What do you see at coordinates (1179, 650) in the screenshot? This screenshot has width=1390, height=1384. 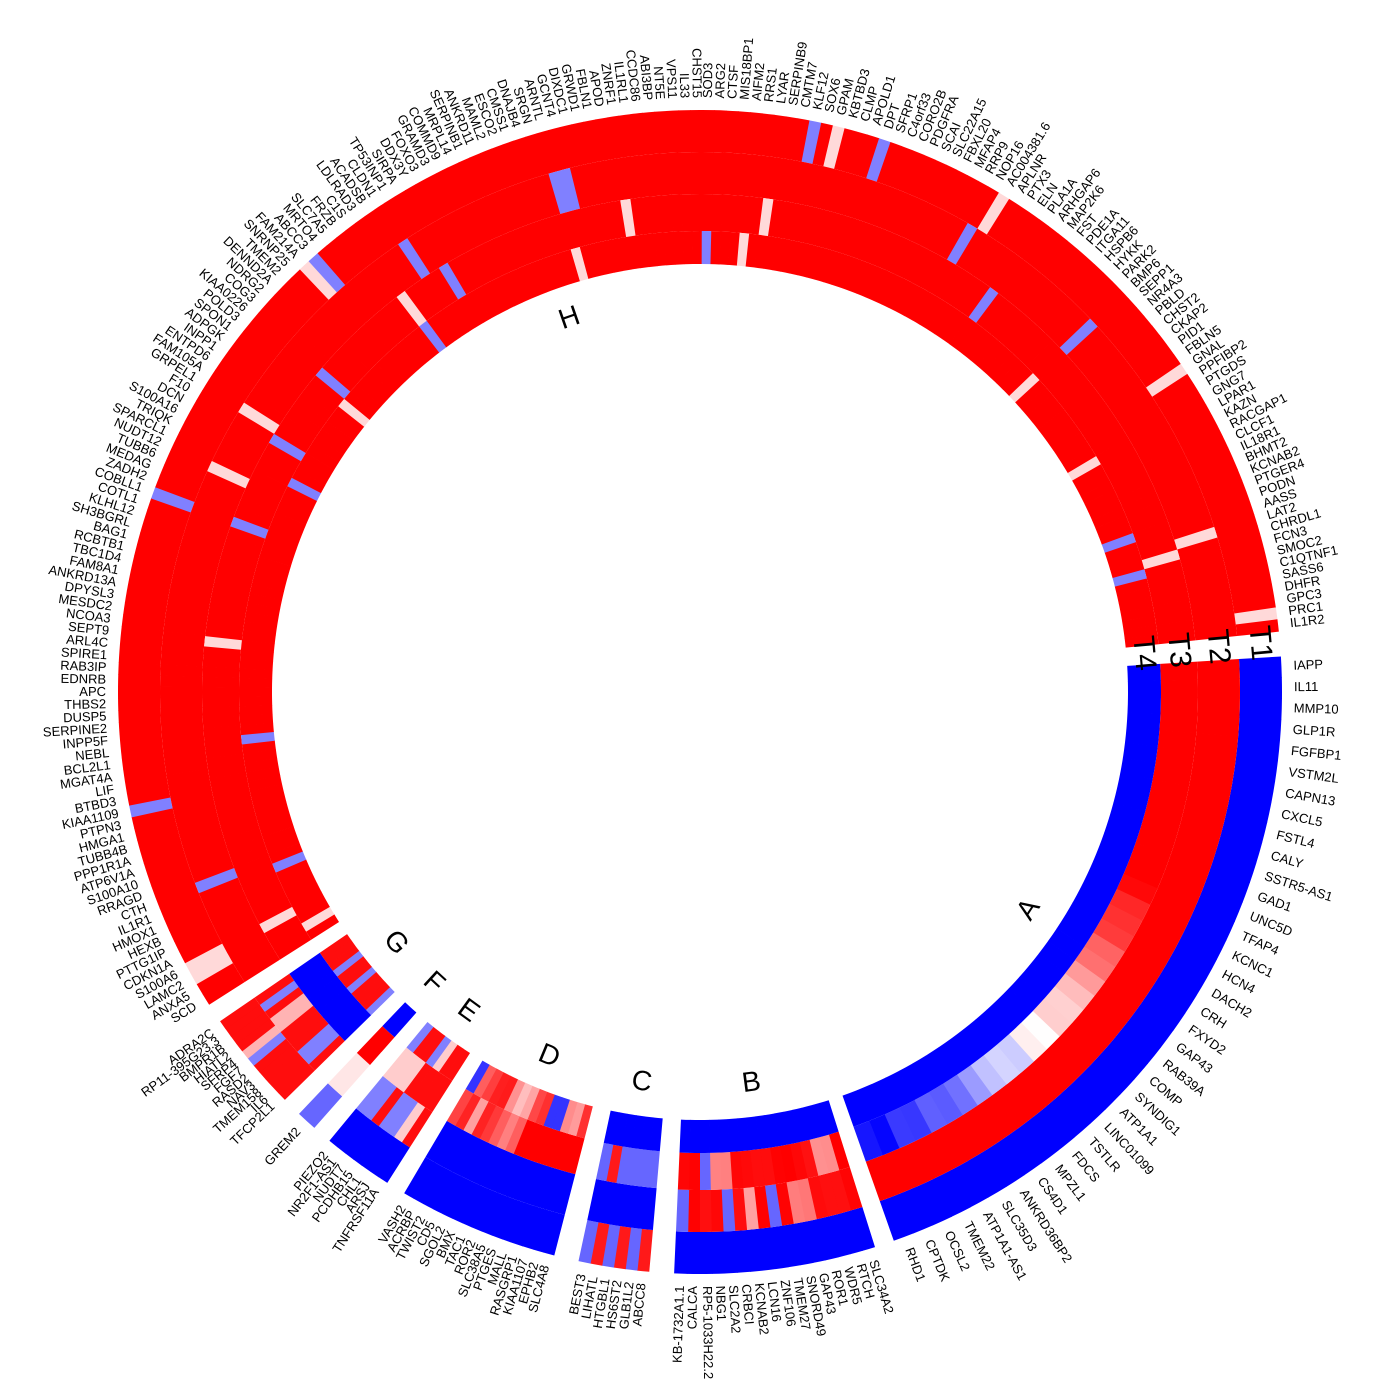 I see `track-label-T3: T3` at bounding box center [1179, 650].